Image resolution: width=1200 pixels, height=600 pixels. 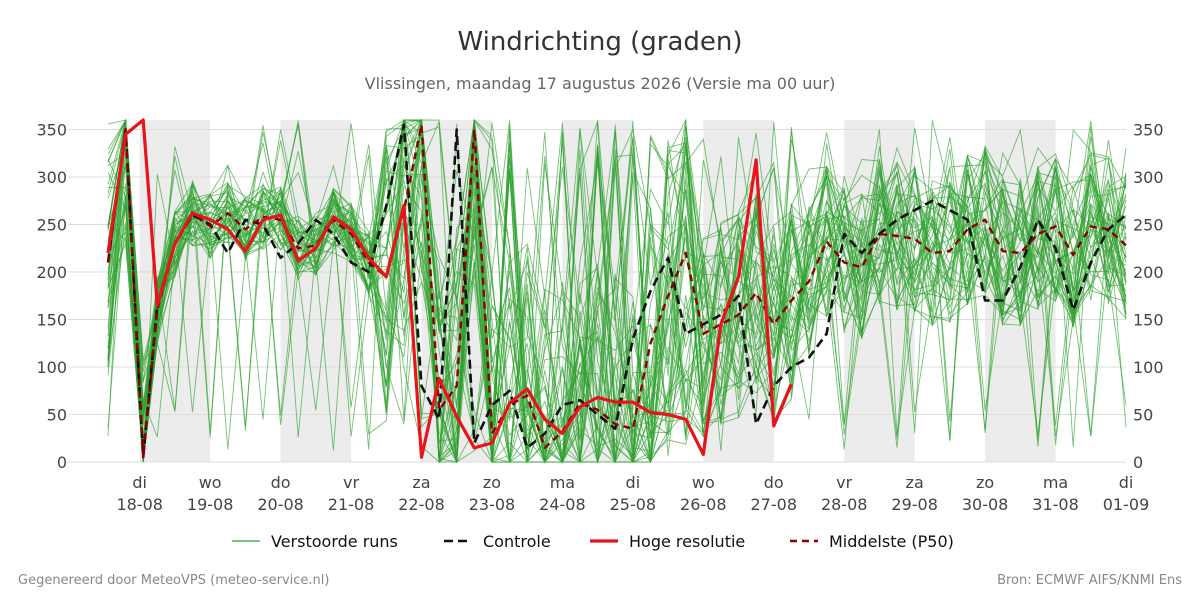 I want to click on x-tick-day-31-08: ma, so click(x=1055, y=482).